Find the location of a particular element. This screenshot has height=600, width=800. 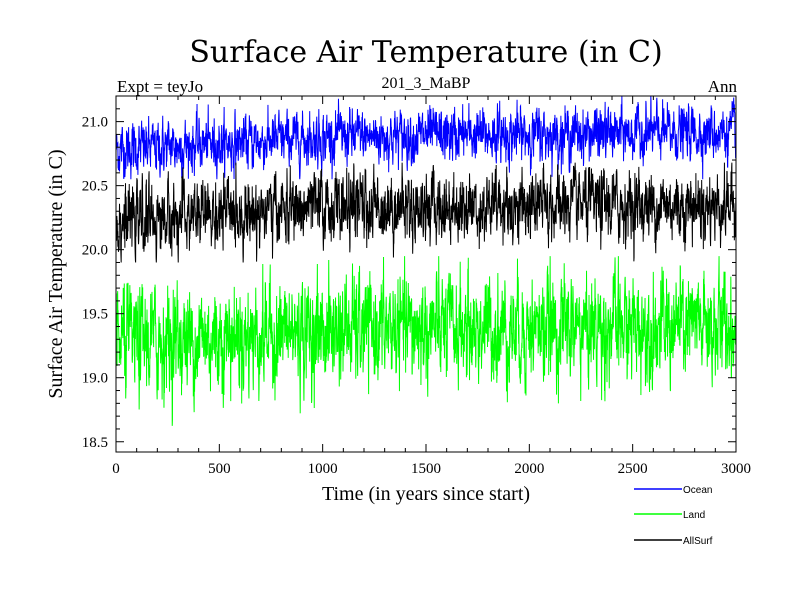

x-tick-label: 2500 is located at coordinates (633, 469).